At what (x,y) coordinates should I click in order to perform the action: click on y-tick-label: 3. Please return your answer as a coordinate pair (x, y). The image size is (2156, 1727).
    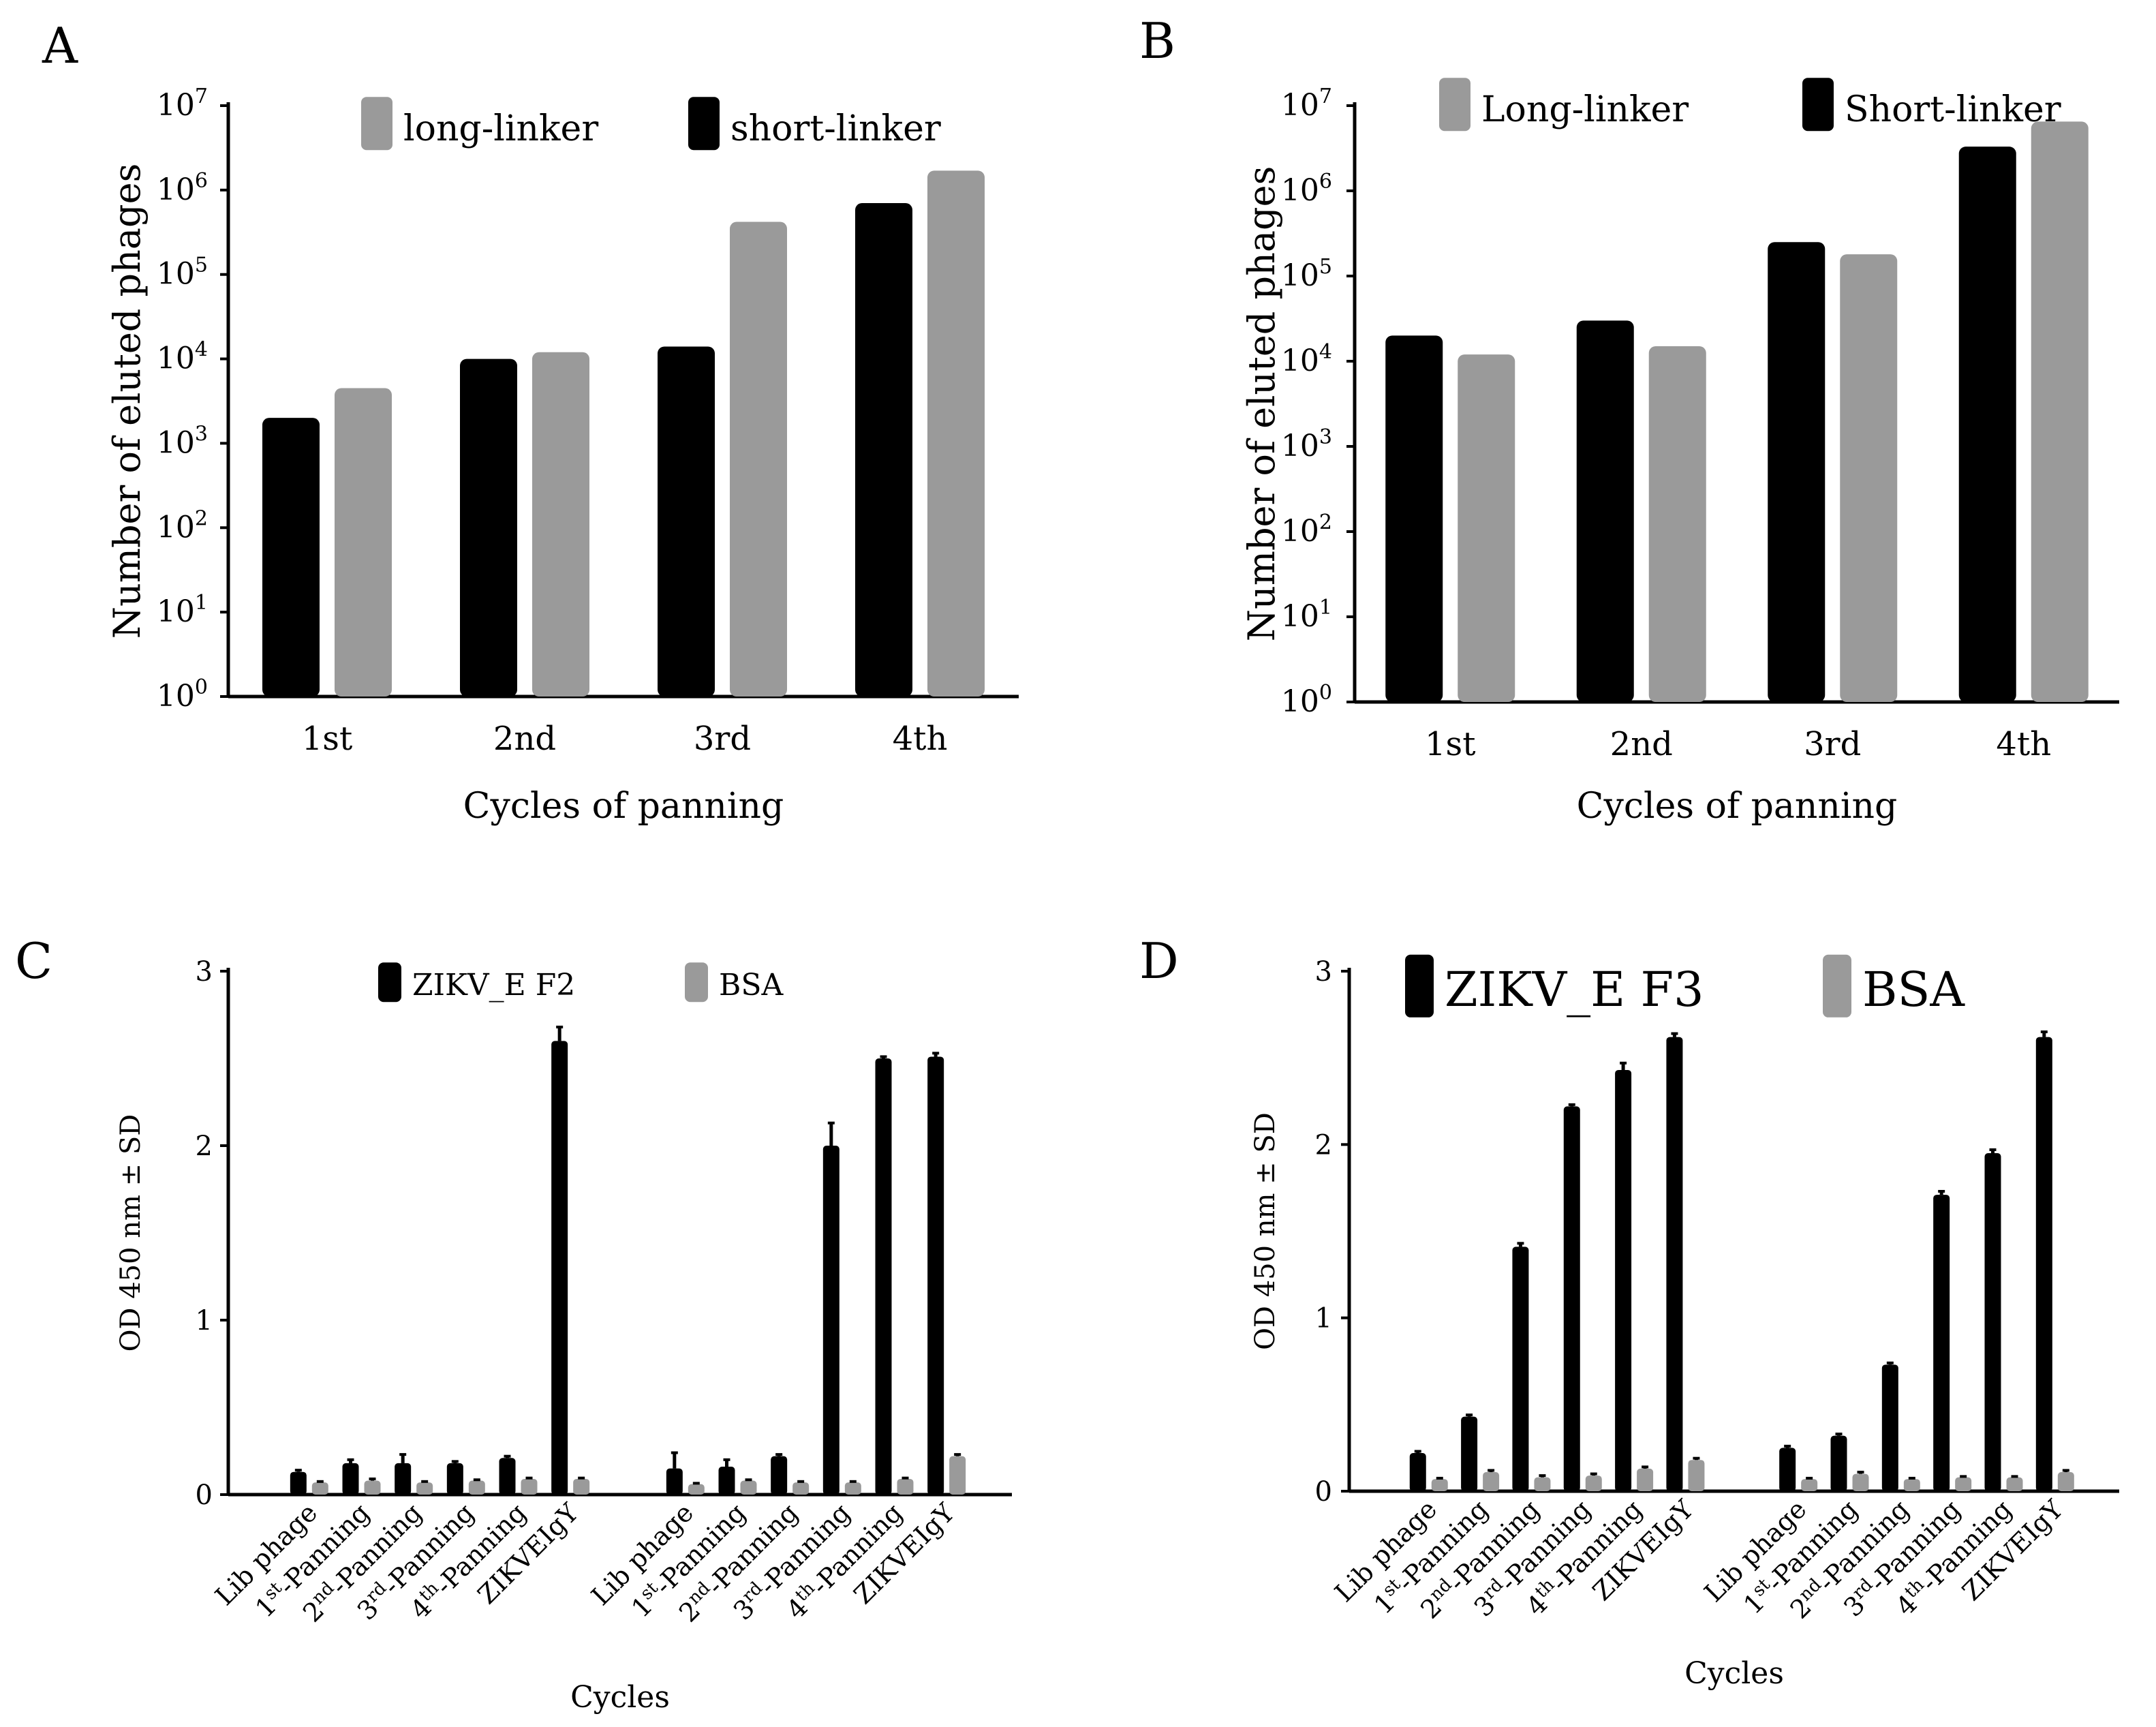
    Looking at the image, I should click on (204, 972).